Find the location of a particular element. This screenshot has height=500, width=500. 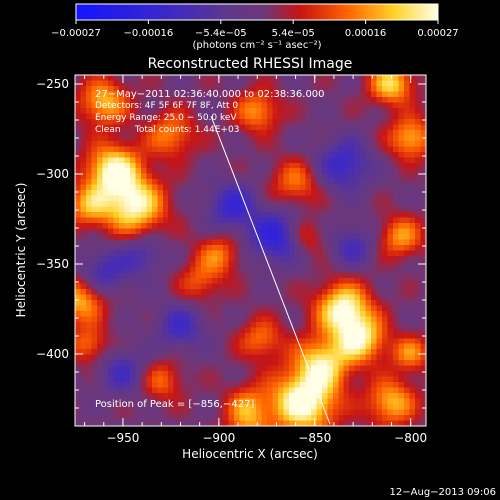

info-line-counts: Clean Total counts: 1.44E+03 is located at coordinates (167, 130).